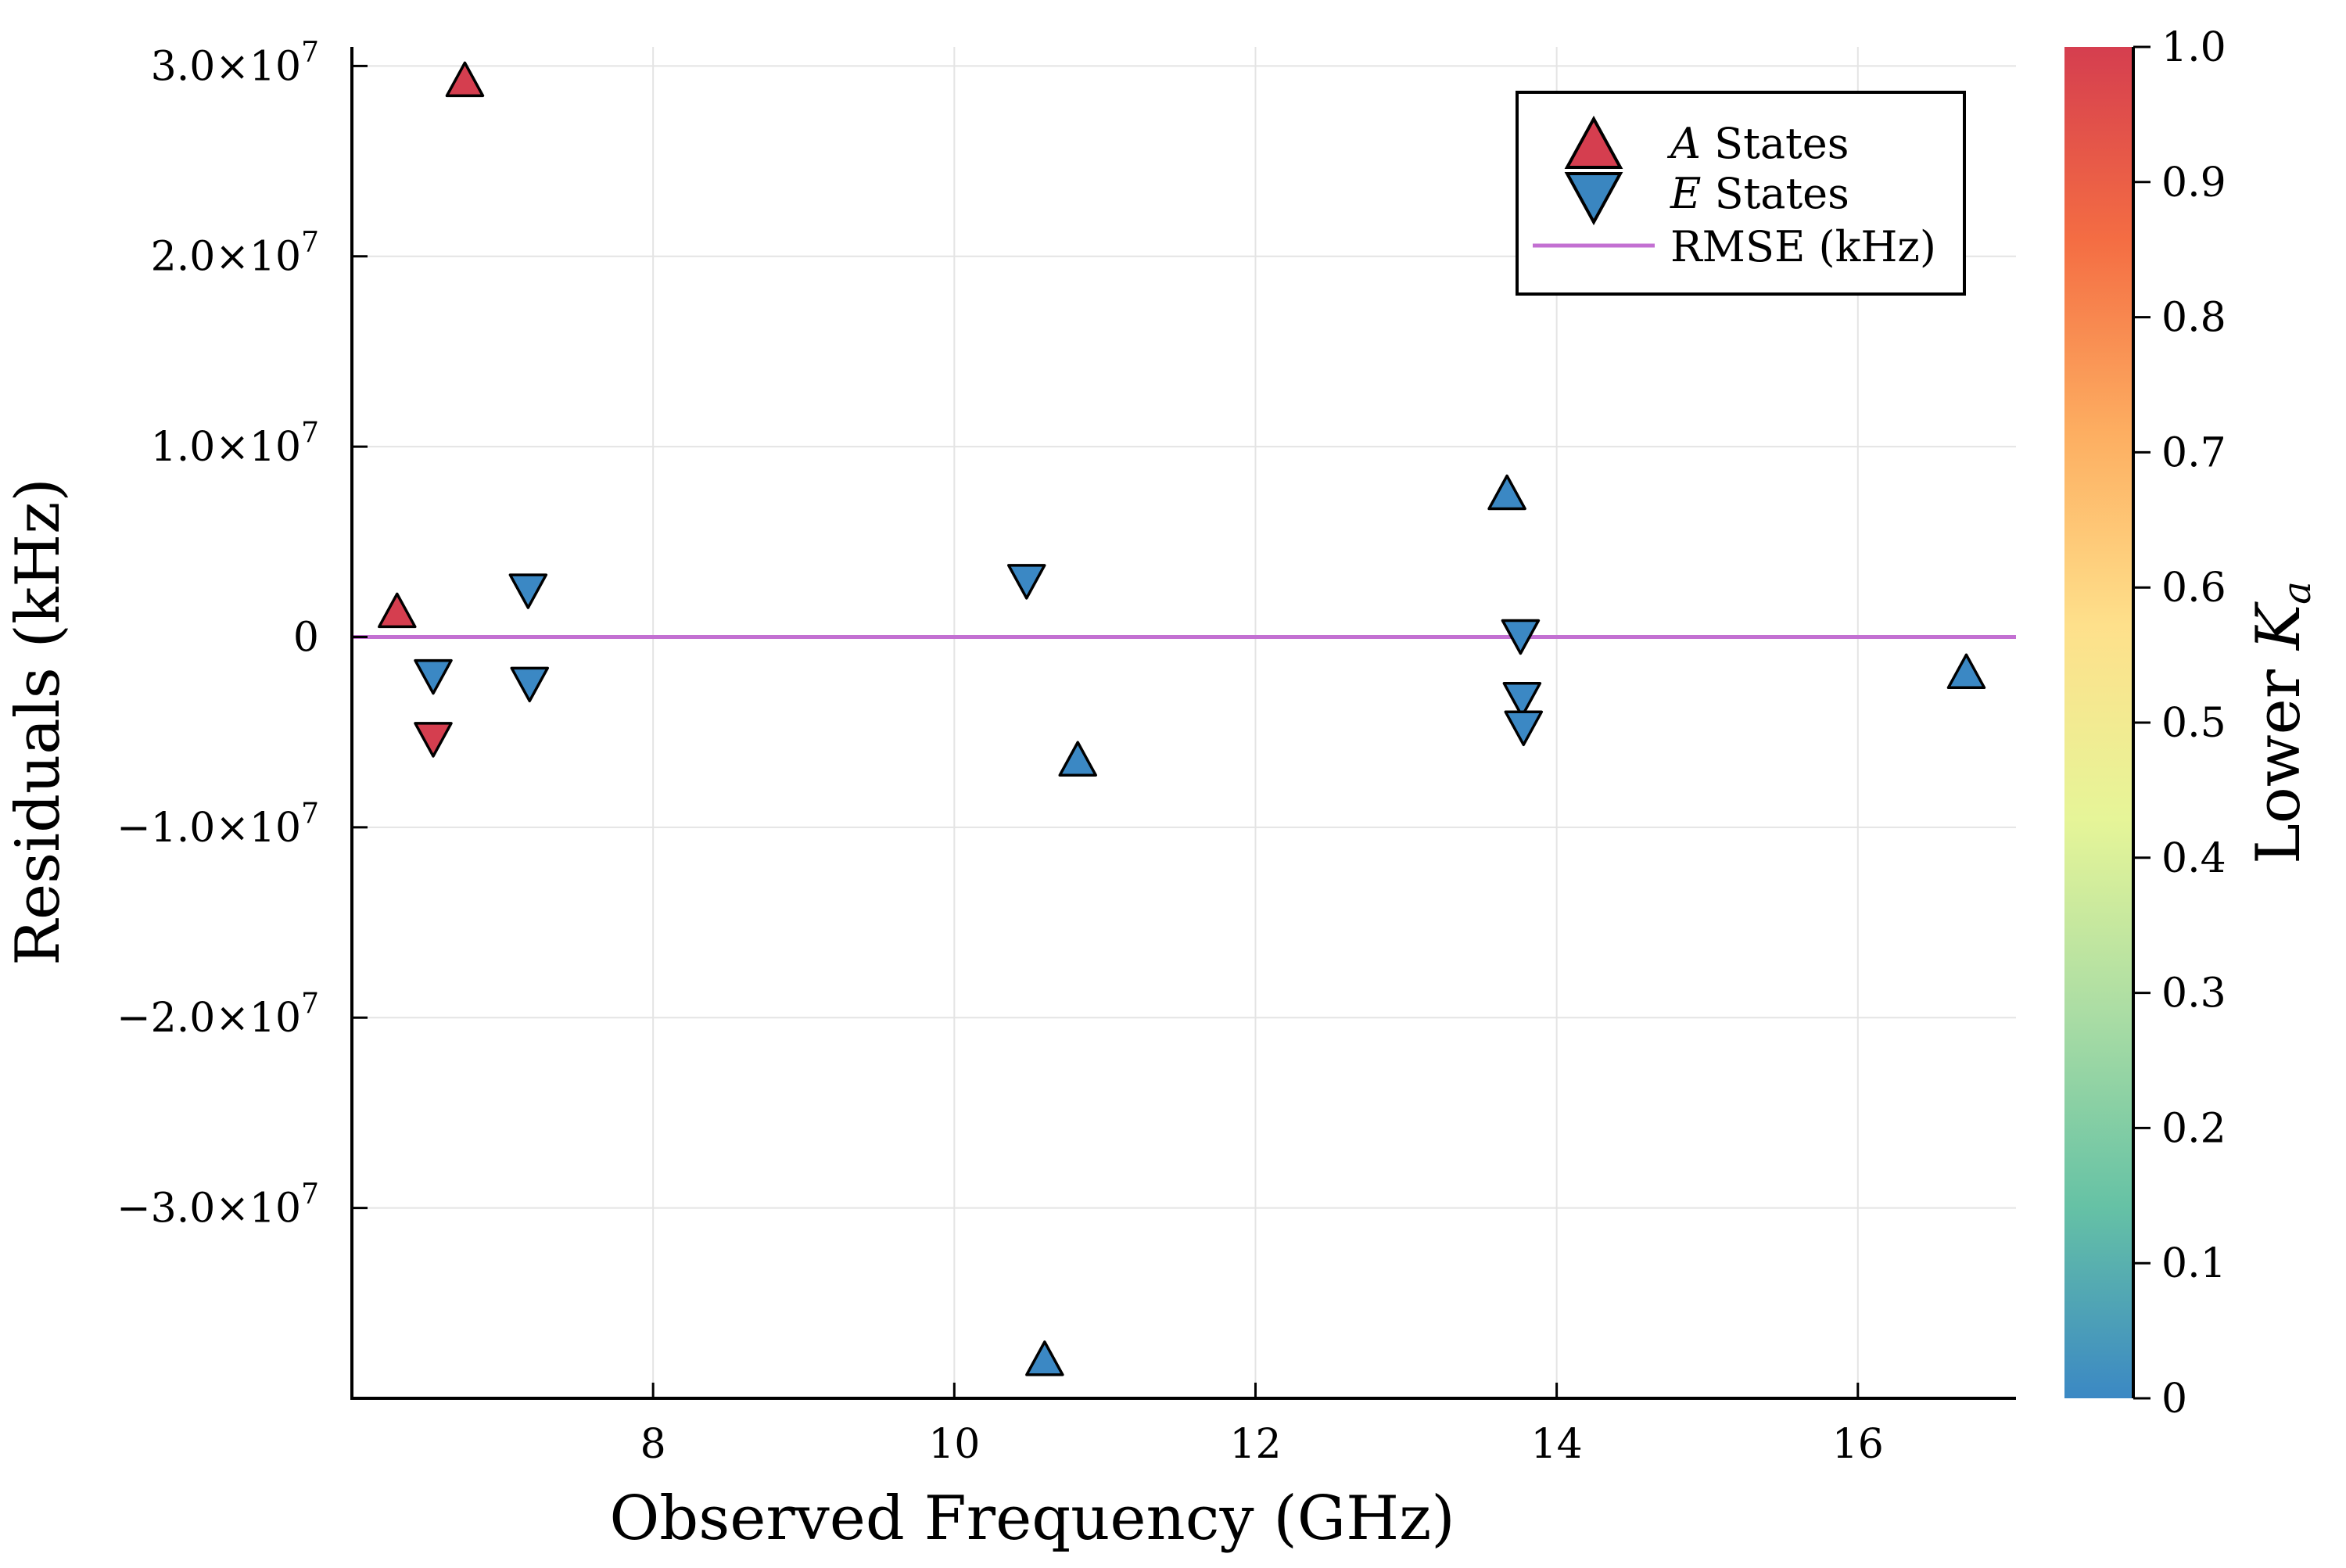 This screenshot has height=1568, width=2346. Describe the element at coordinates (1803, 246) in the screenshot. I see `legend-label: RMSE (kHz)` at that location.